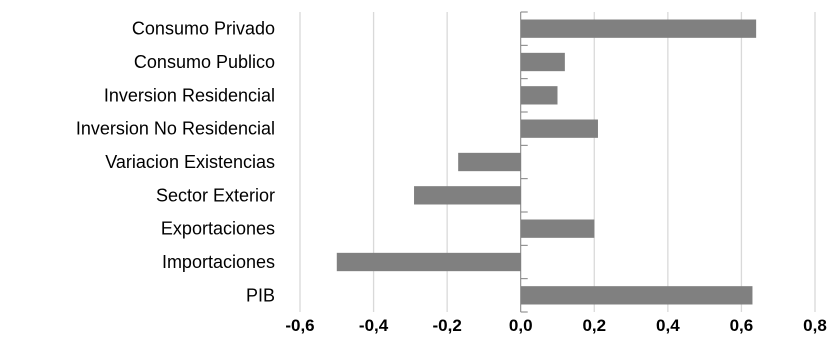 The width and height of the screenshot is (830, 359). Describe the element at coordinates (742, 325) in the screenshot. I see `x-tick-label: 0,6` at that location.